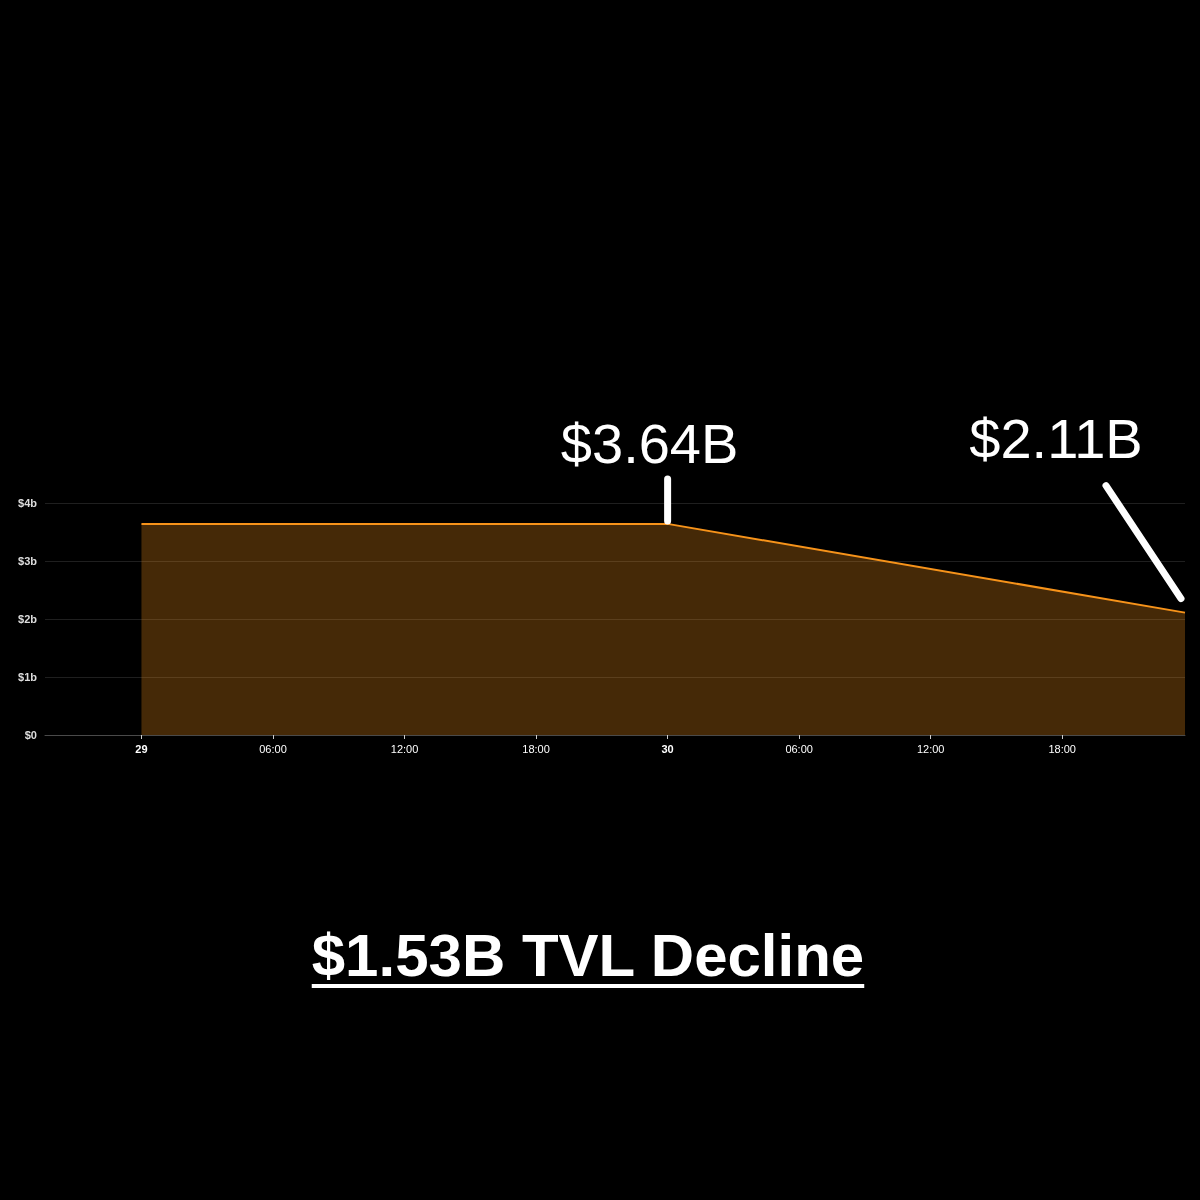 Image resolution: width=1200 pixels, height=1200 pixels. I want to click on text: $1.53B TVL Decline, so click(588, 955).